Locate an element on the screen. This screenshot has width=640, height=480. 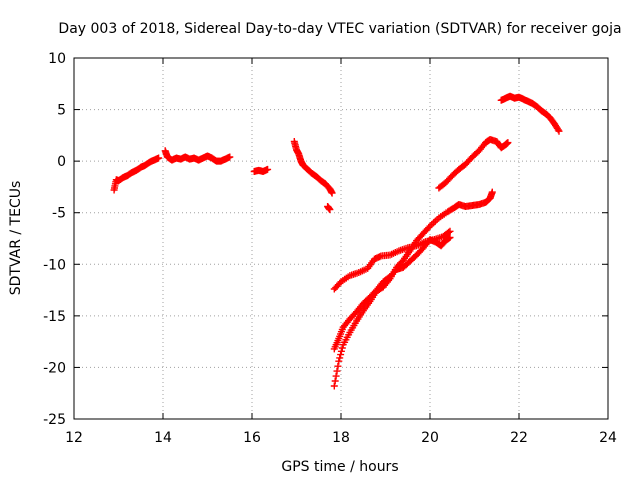
x-tick-label: 20 is located at coordinates (430, 438).